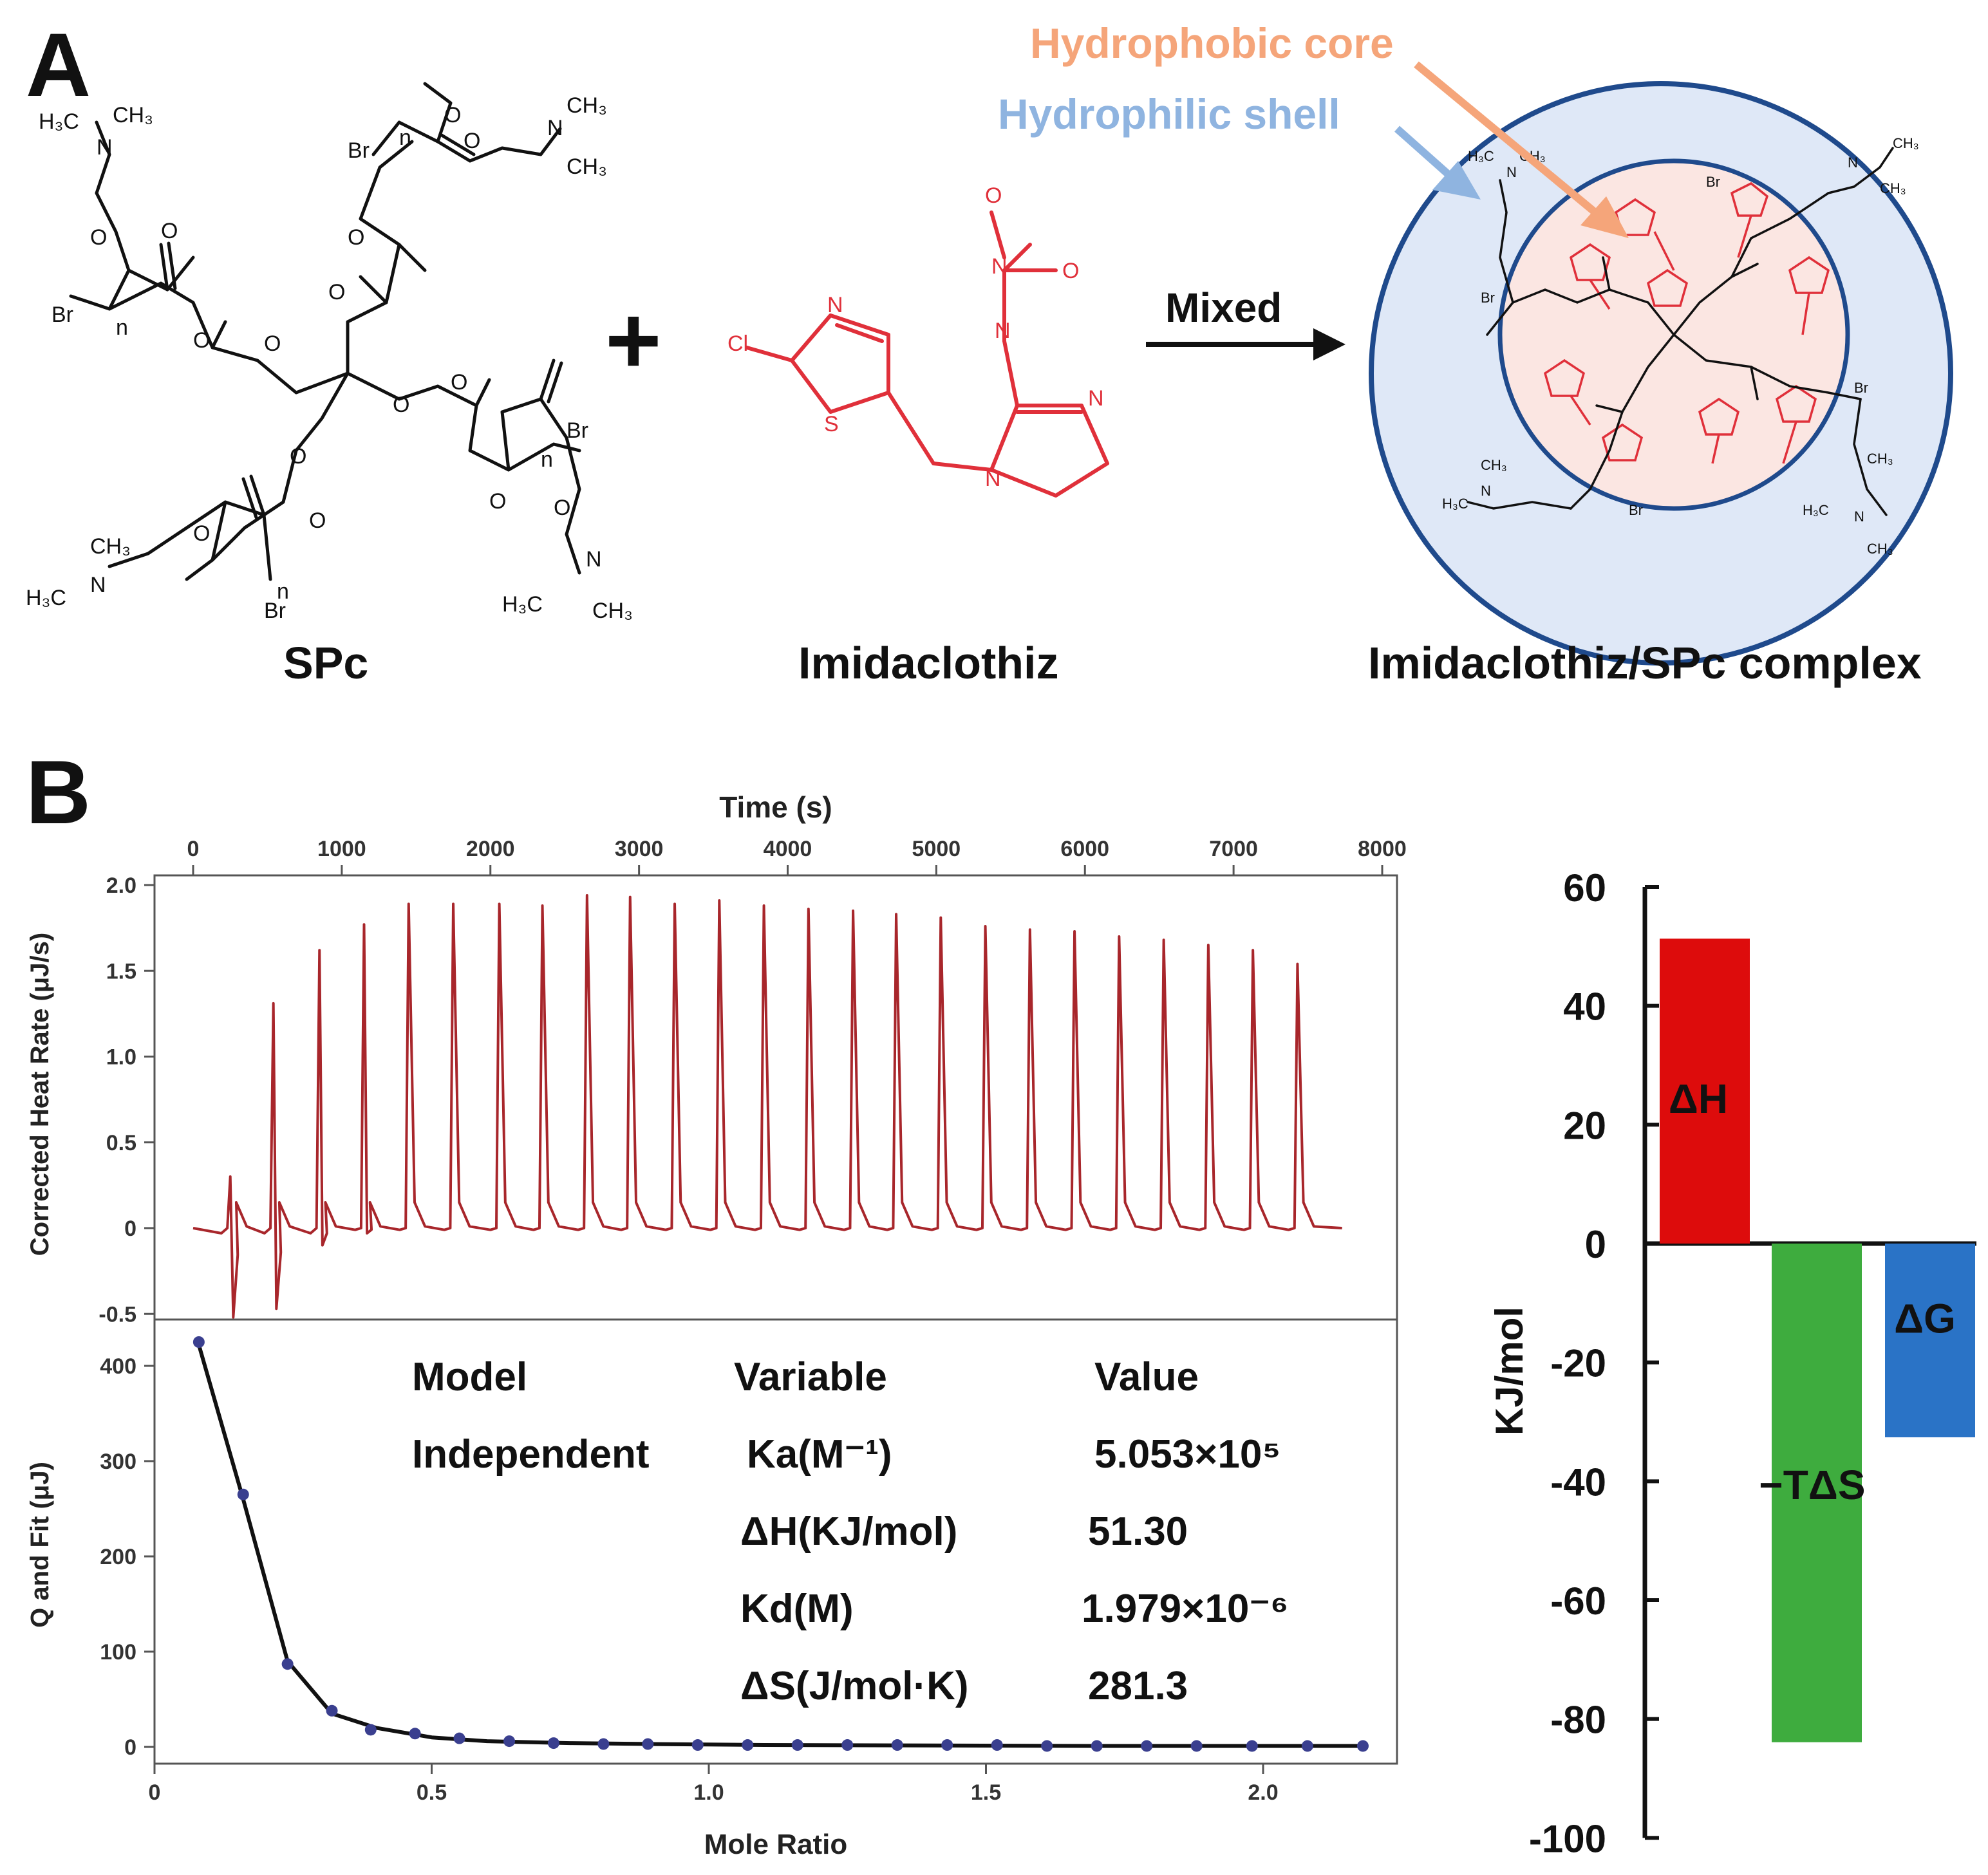  Describe the element at coordinates (531, 1454) in the screenshot. I see `table-model-value: Independent` at that location.